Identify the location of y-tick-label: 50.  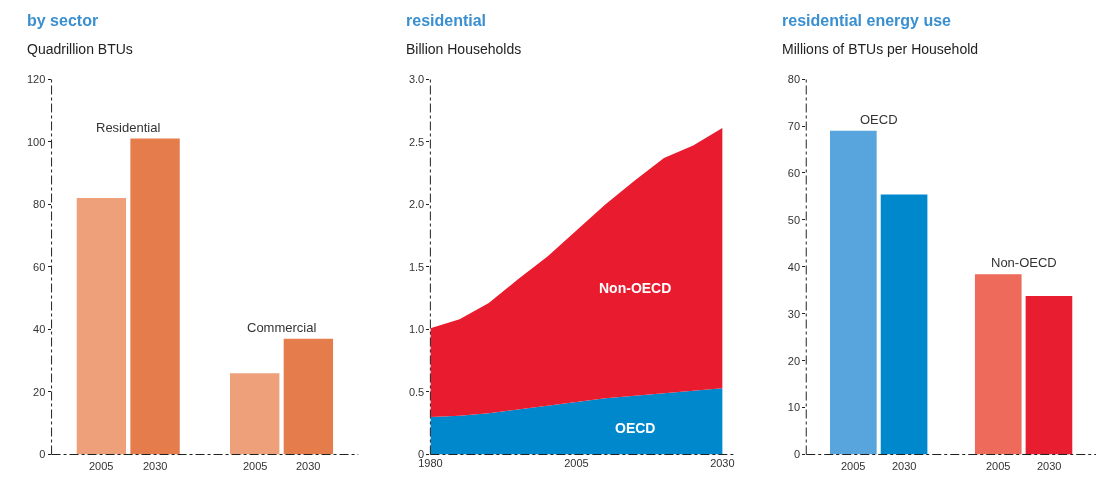
(794, 219).